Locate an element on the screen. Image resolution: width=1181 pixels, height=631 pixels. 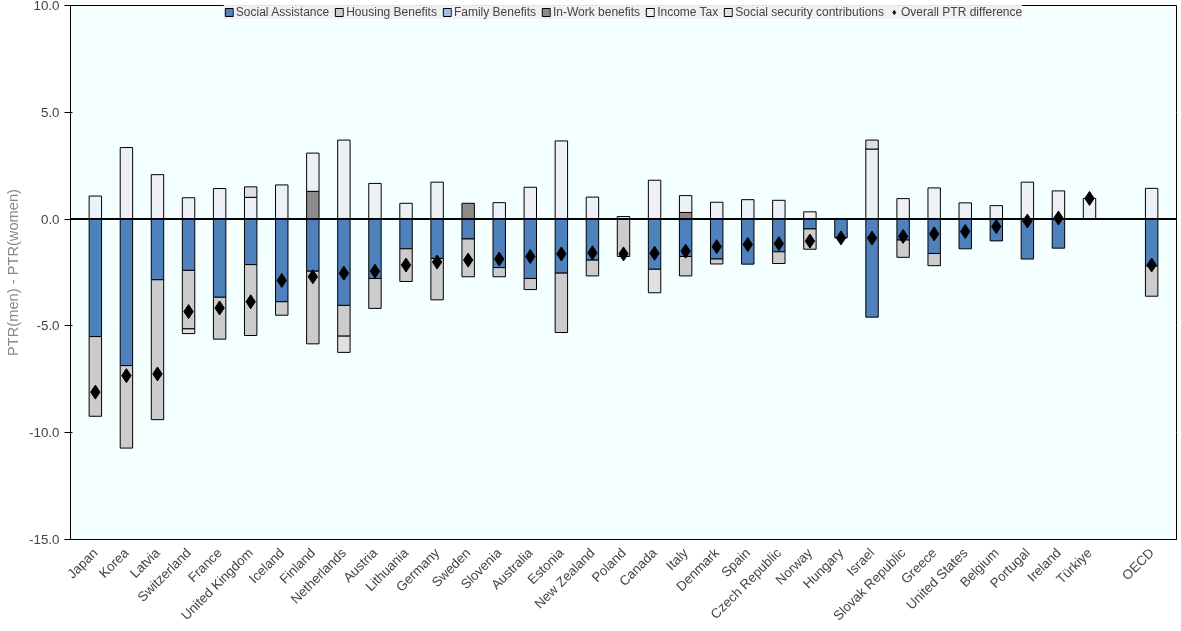
legend-label: Social security contributions is located at coordinates (810, 12).